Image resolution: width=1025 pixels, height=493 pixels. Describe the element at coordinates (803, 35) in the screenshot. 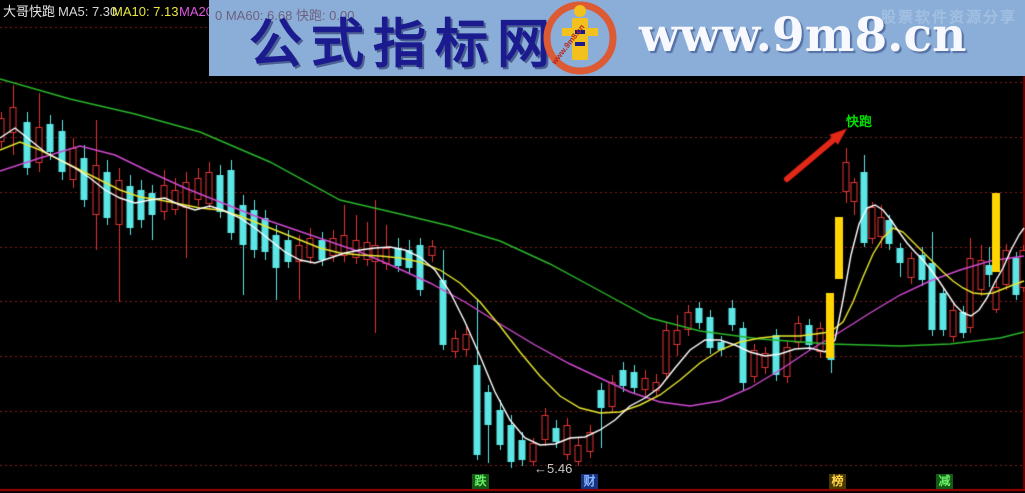

I see `watermark-site-url: www.9m8.cn` at that location.